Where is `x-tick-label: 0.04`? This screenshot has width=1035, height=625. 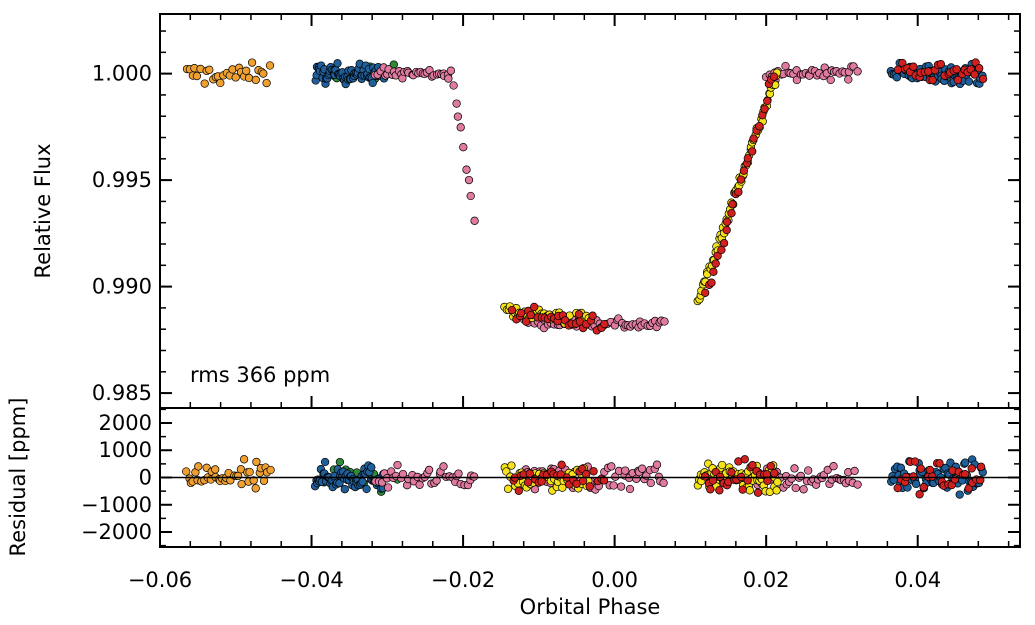 x-tick-label: 0.04 is located at coordinates (917, 580).